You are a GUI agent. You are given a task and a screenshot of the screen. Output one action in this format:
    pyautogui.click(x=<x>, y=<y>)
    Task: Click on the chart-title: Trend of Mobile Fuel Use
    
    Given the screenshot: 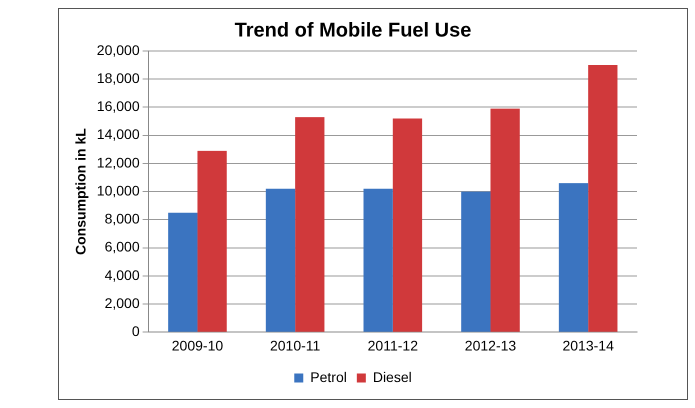 What is the action you would take?
    pyautogui.click(x=353, y=31)
    